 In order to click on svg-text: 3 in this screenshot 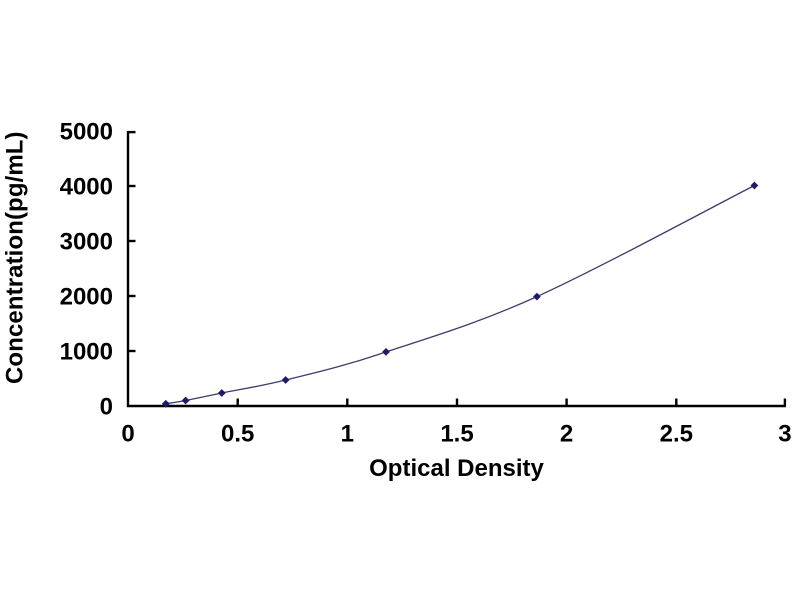, I will do `click(784, 434)`.